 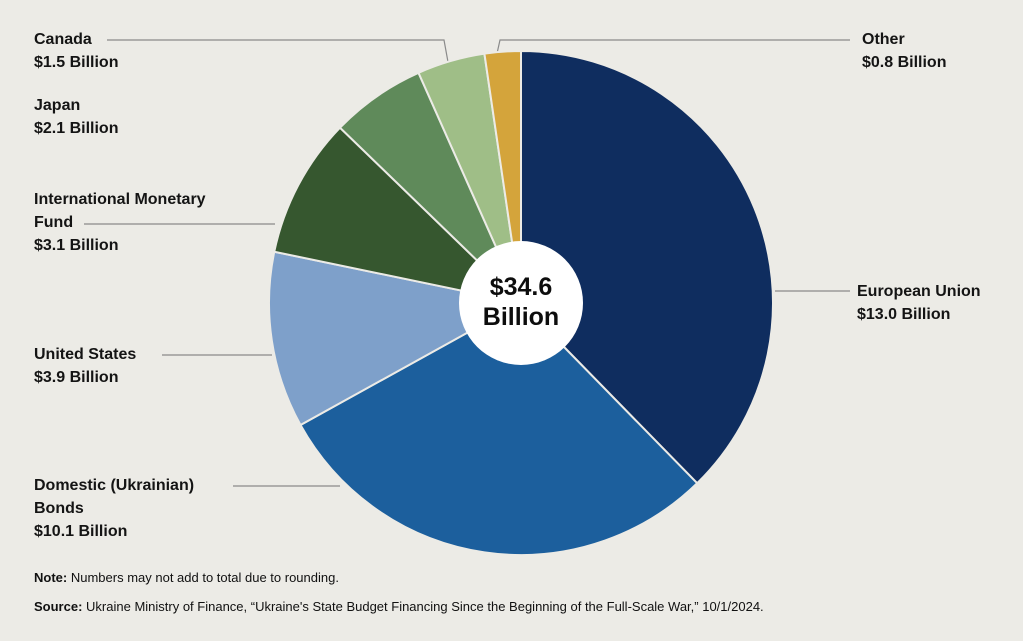 I want to click on note-label: Note:, so click(x=51, y=577).